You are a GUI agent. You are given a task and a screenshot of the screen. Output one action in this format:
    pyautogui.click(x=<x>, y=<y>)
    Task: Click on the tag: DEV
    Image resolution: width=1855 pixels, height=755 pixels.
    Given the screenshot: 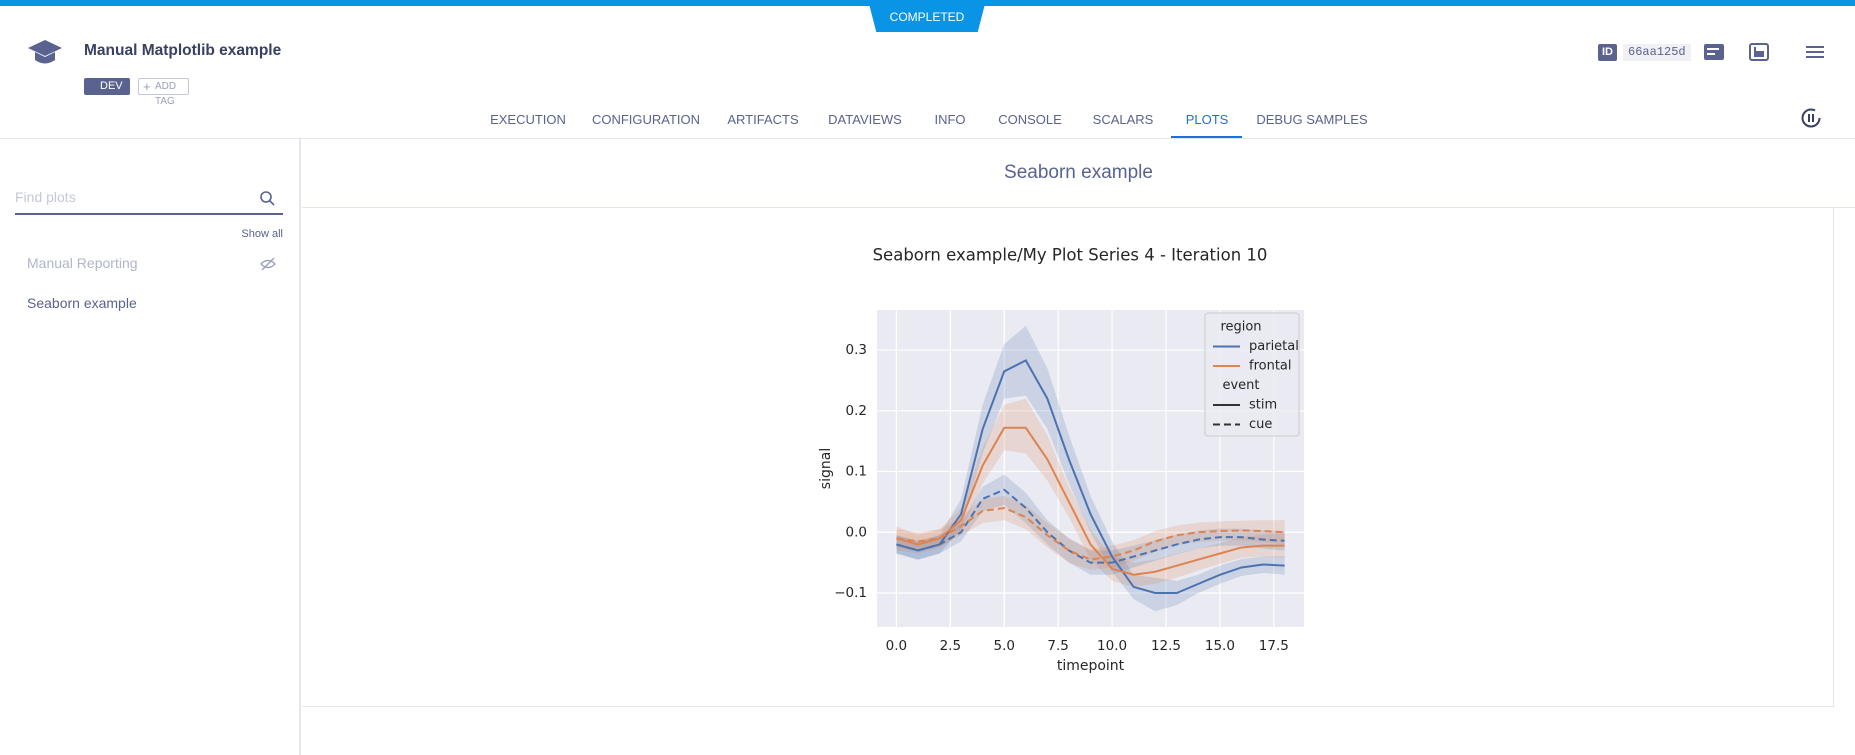 What is the action you would take?
    pyautogui.click(x=107, y=86)
    